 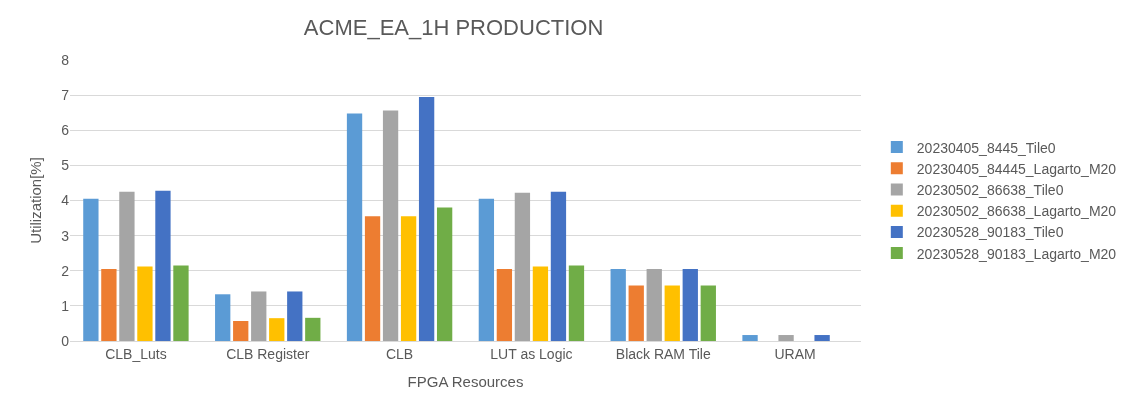 I want to click on x-tick-label: CLB_Luts, so click(x=136, y=353).